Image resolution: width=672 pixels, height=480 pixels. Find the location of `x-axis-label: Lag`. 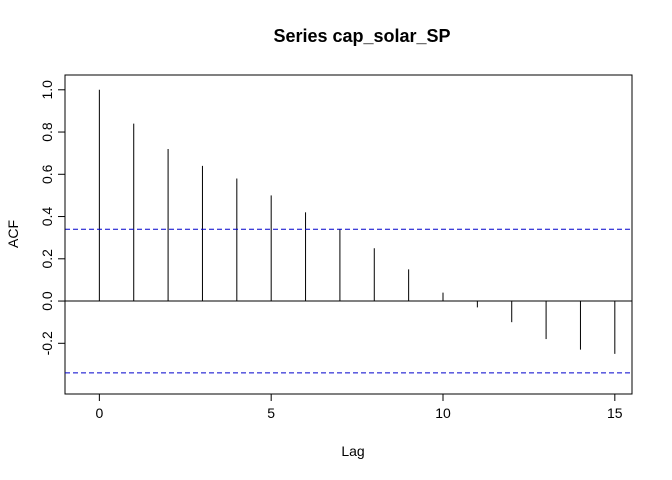

x-axis-label: Lag is located at coordinates (352, 451).